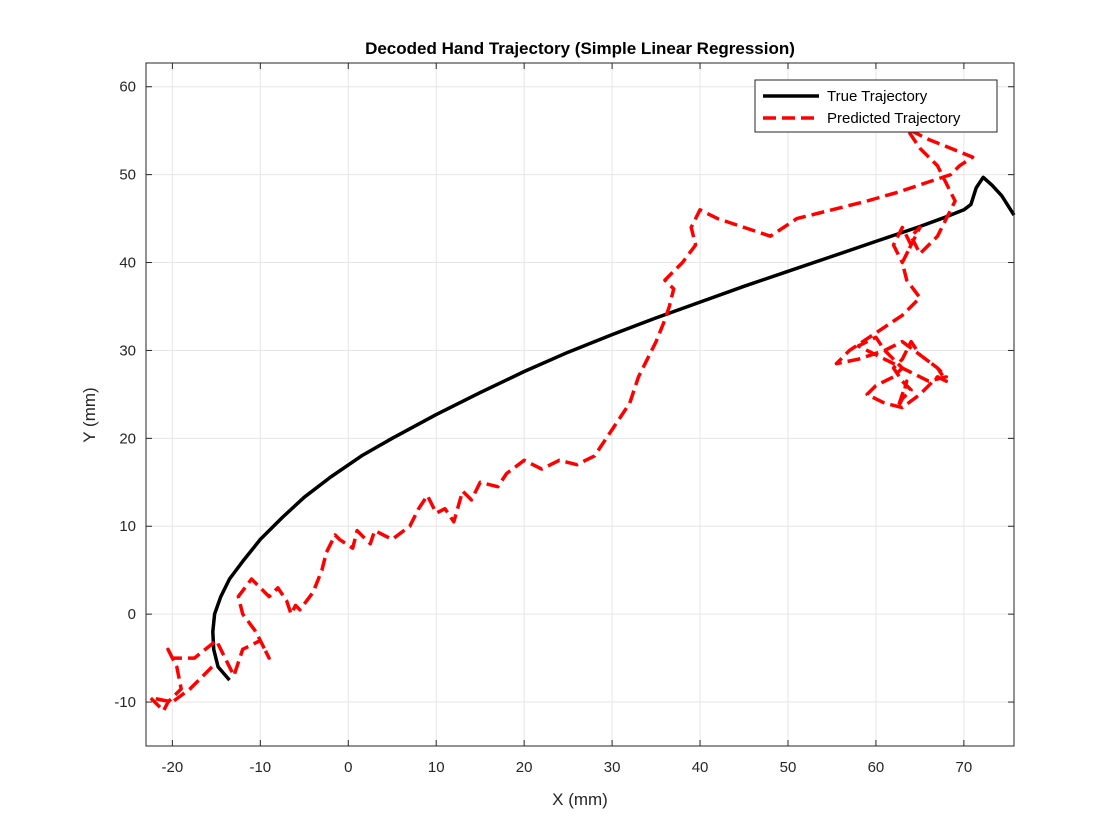 The width and height of the screenshot is (1120, 840). Describe the element at coordinates (260, 767) in the screenshot. I see `x-tick-label: -10` at that location.